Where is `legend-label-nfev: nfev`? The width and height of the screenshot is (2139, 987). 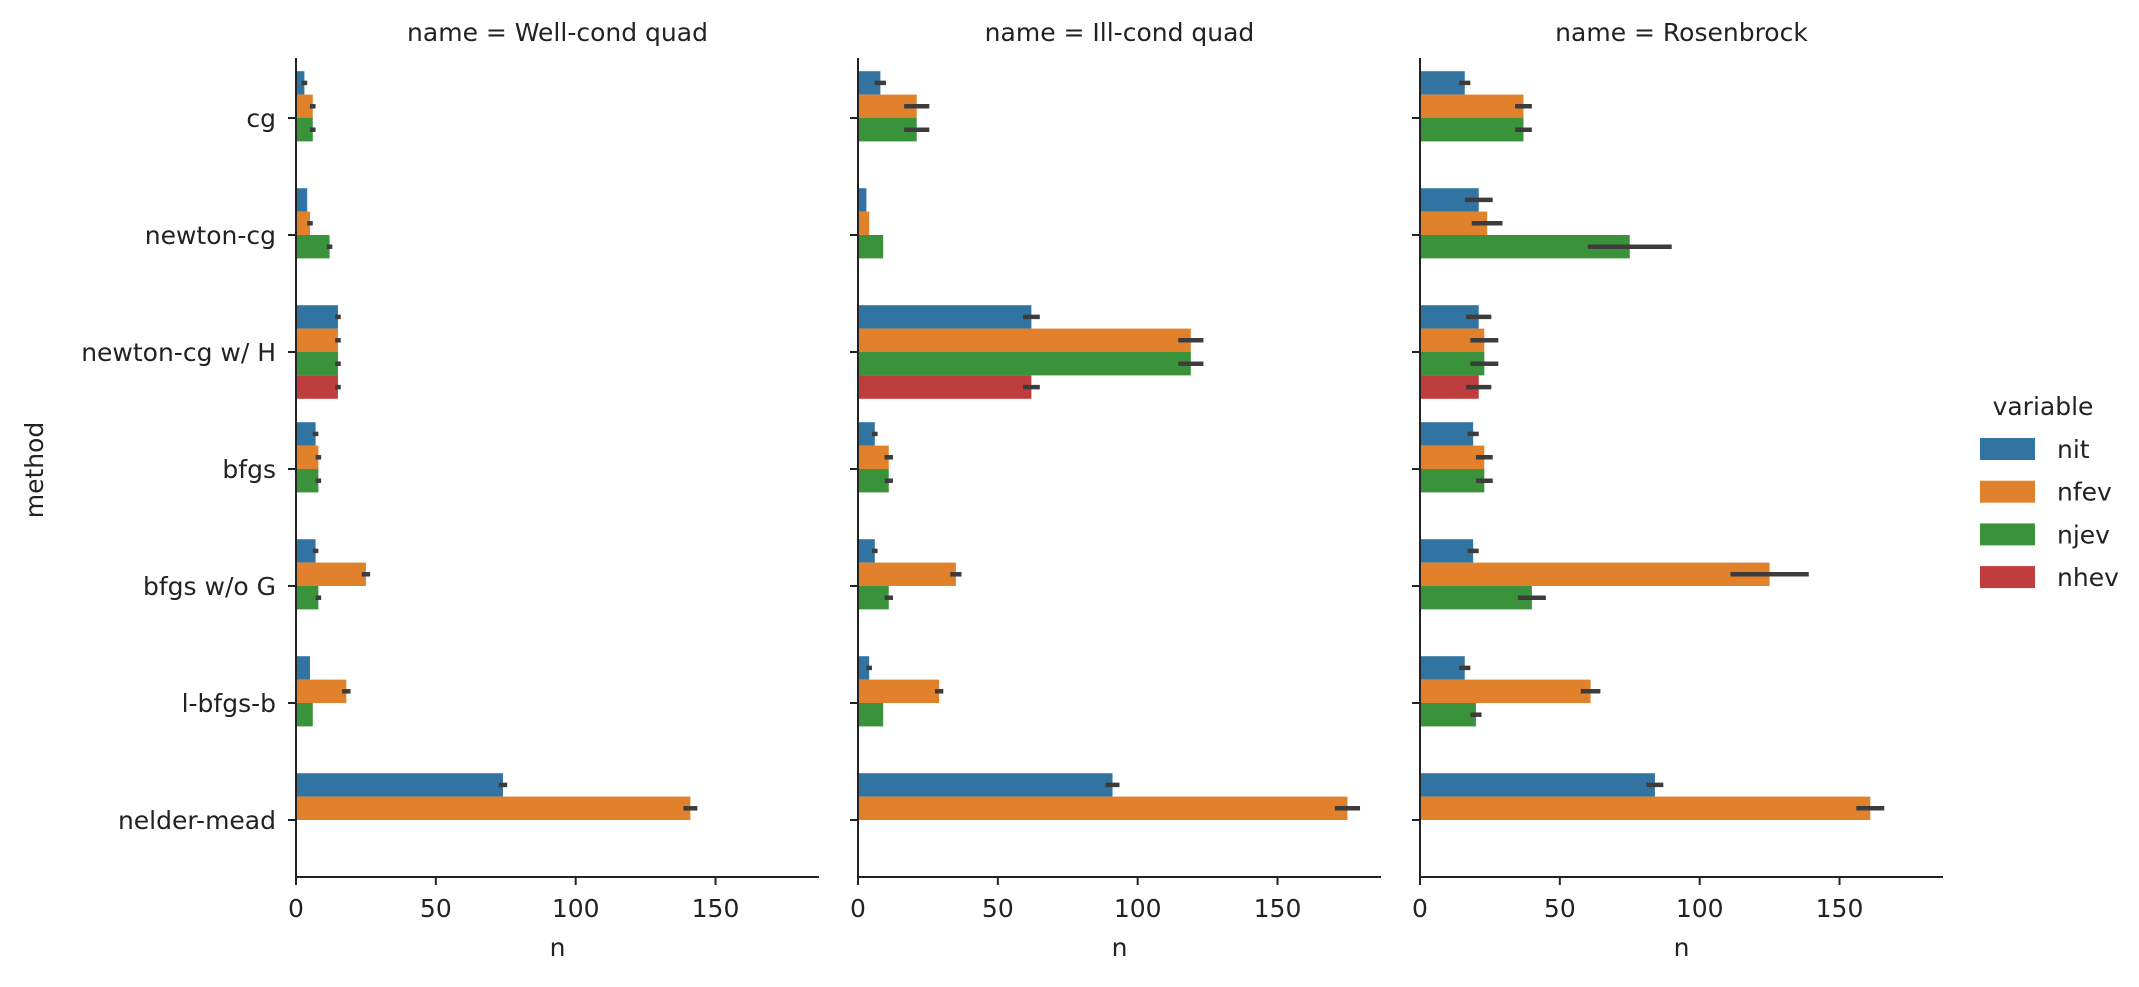
legend-label-nfev: nfev is located at coordinates (2084, 492).